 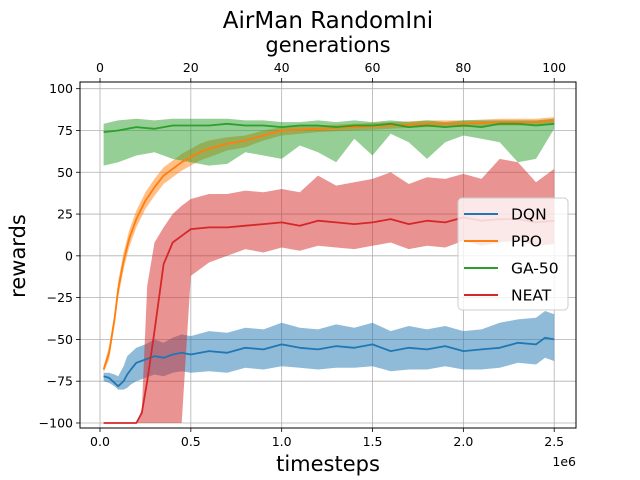 What do you see at coordinates (328, 464) in the screenshot?
I see `x-axis-label: timesteps` at bounding box center [328, 464].